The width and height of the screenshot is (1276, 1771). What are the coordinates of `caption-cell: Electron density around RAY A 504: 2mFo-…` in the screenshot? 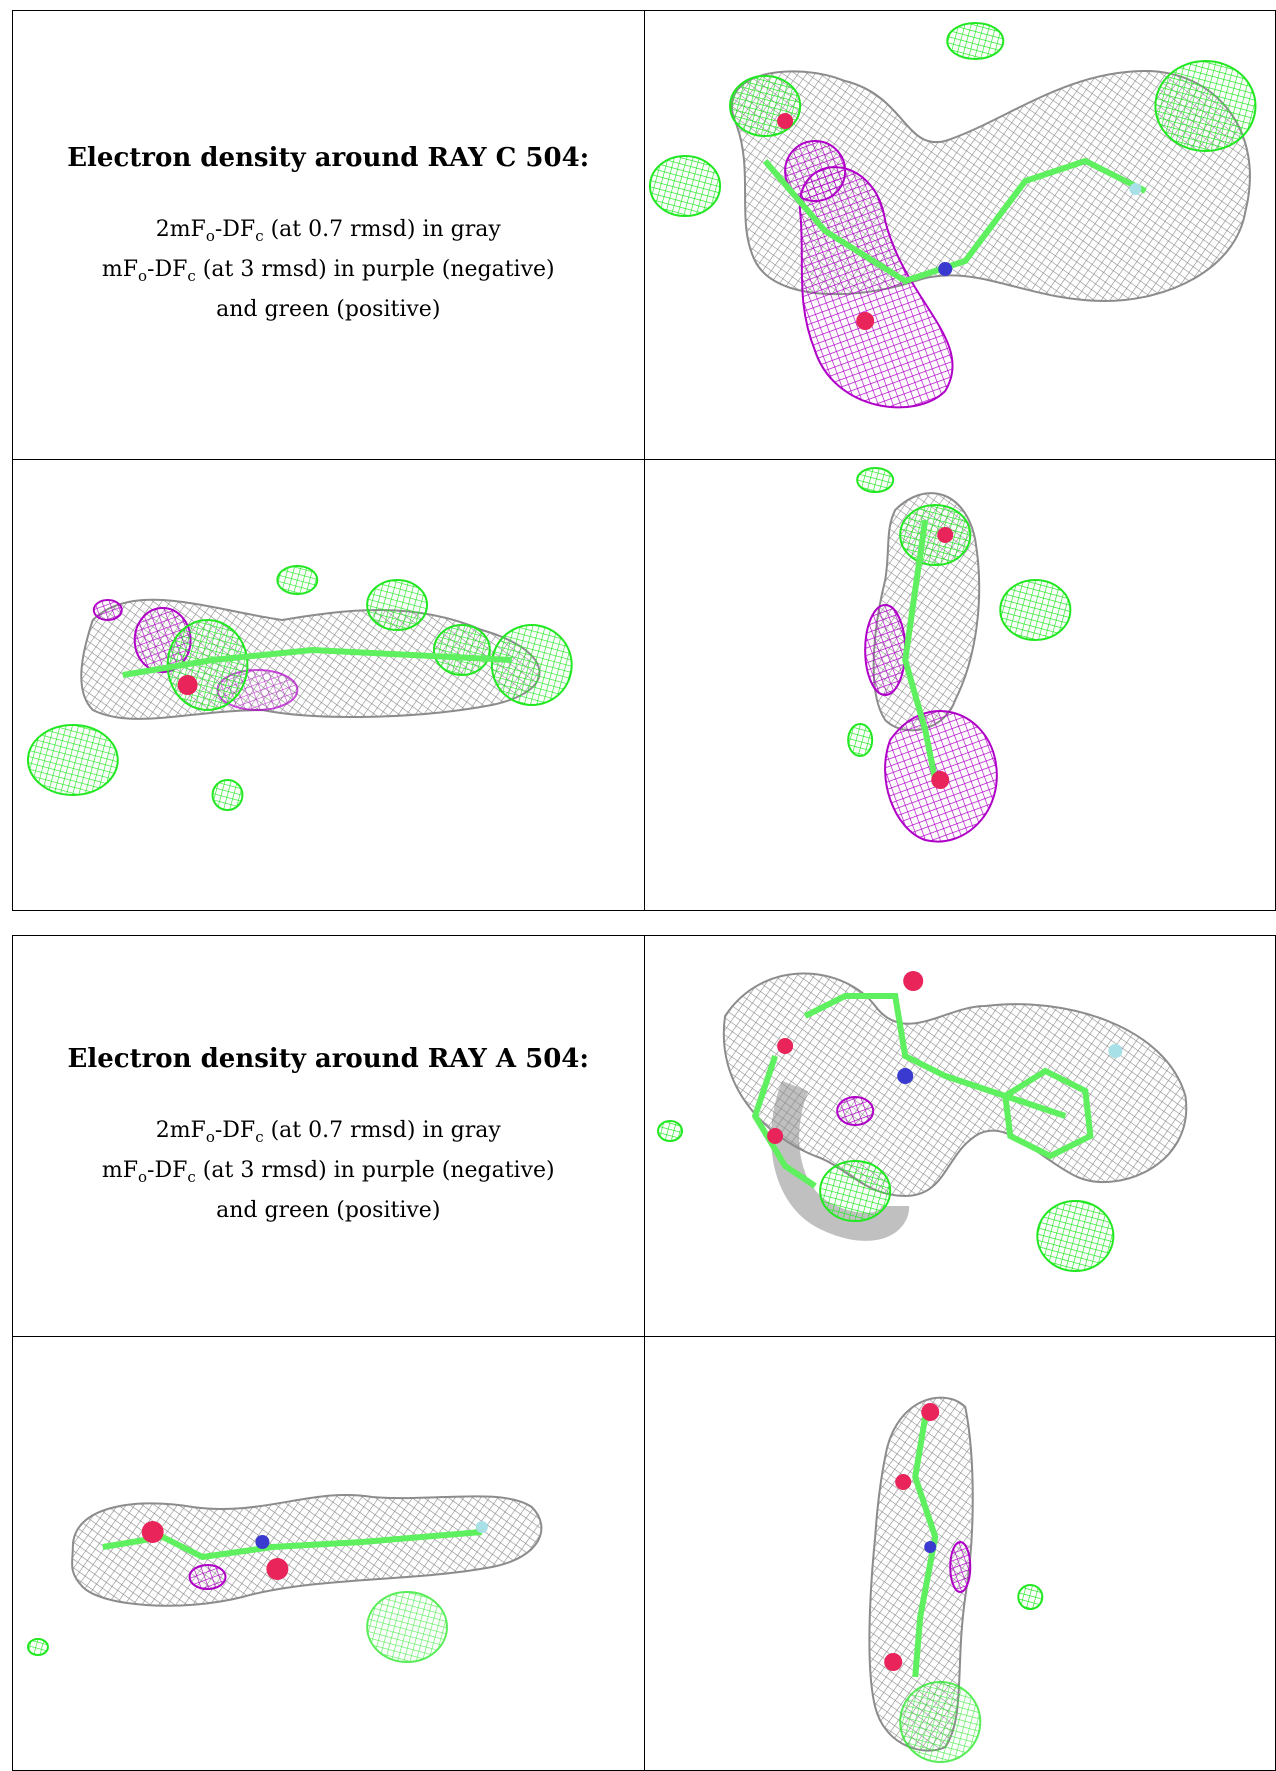 It's located at (328, 1136).